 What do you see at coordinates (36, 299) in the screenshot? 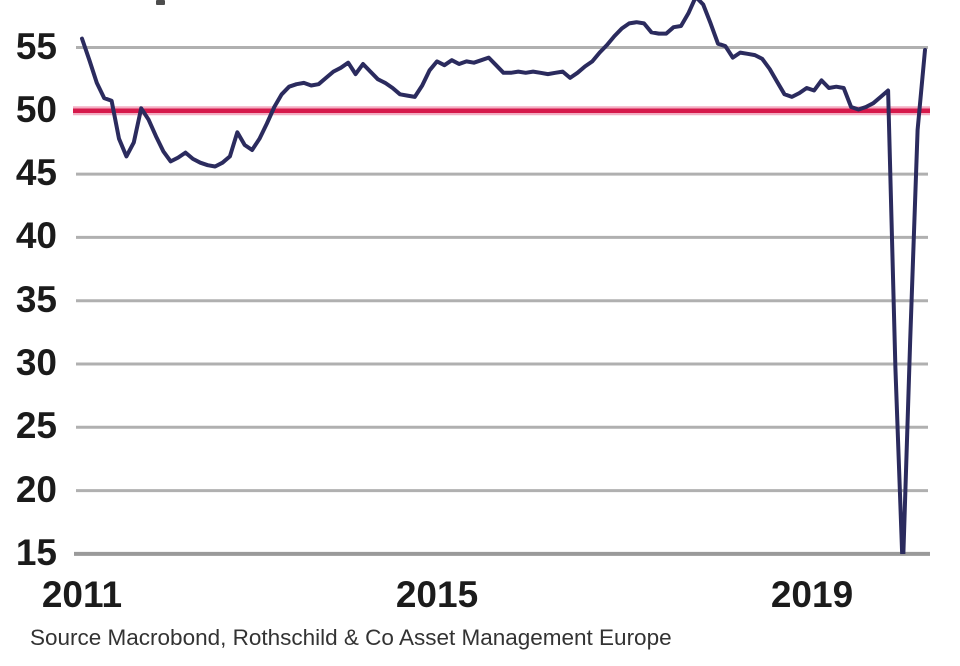
I see `y-tick-label-35: 35` at bounding box center [36, 299].